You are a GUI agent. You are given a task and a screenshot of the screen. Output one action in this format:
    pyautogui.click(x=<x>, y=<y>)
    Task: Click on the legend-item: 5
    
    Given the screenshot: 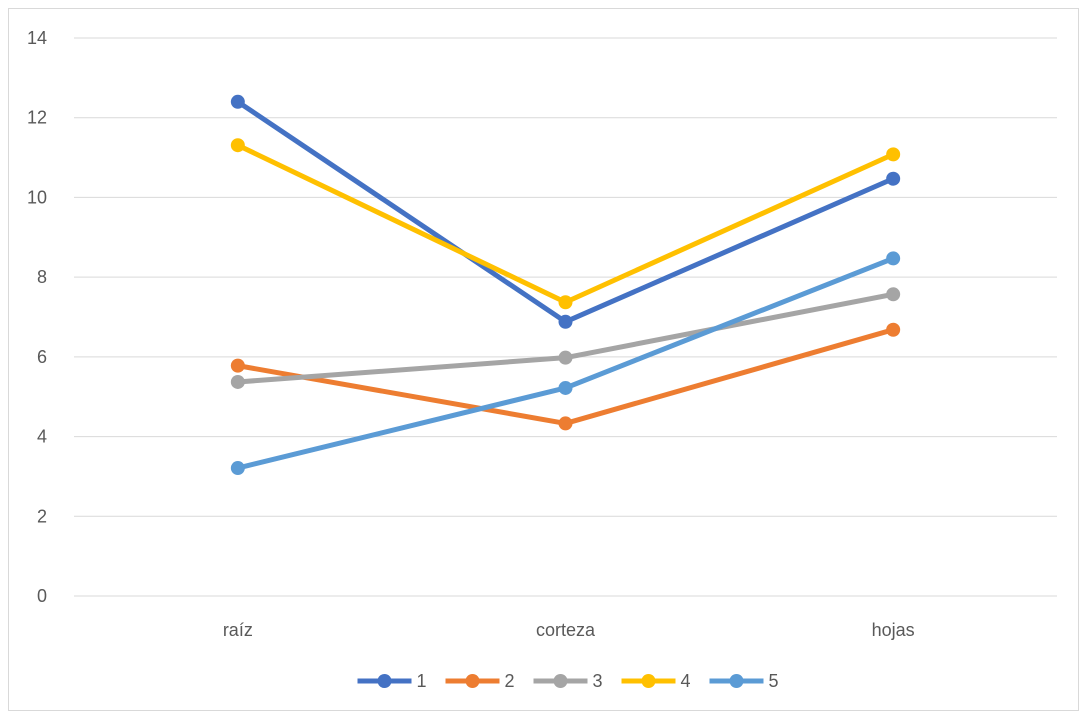 What is the action you would take?
    pyautogui.click(x=744, y=681)
    